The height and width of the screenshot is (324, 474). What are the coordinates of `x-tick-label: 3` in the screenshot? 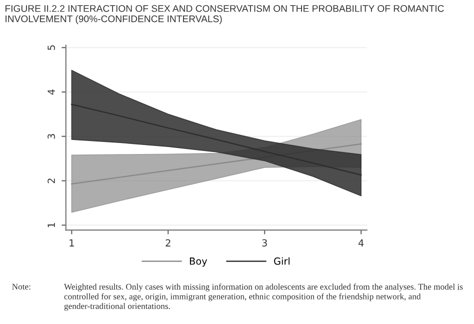 It's located at (264, 243).